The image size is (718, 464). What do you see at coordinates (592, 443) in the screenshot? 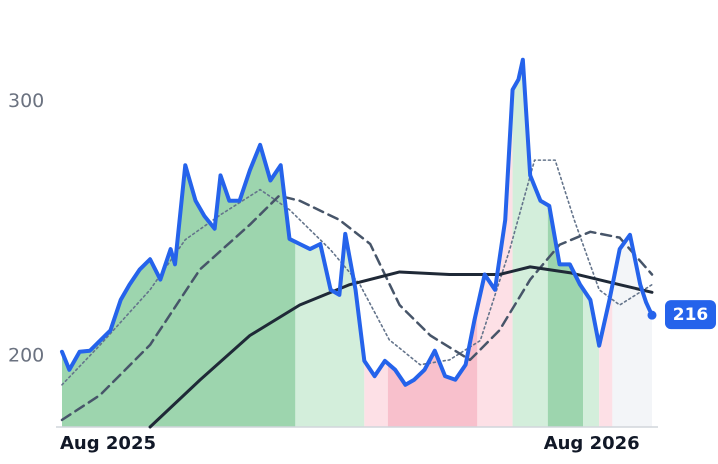
I see `x-tick-label: Aug 2026` at bounding box center [592, 443].